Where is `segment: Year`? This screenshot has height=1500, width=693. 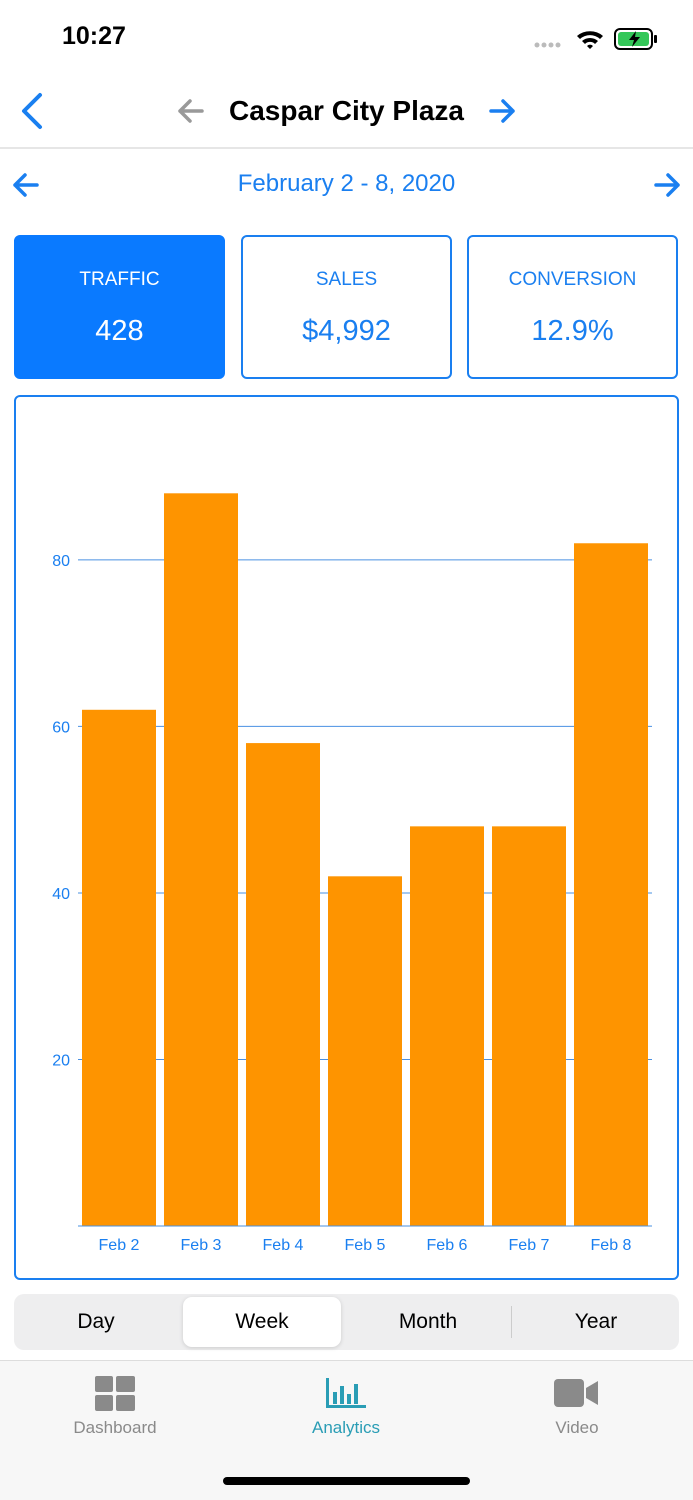 segment: Year is located at coordinates (596, 1321).